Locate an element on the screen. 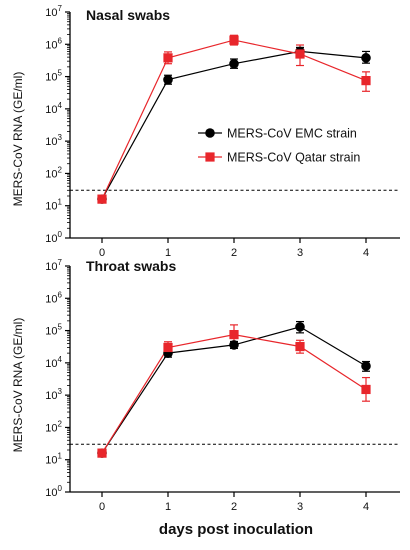 Image resolution: width=410 pixels, height=550 pixels. y-axis-label-nasal: MERS-CoV RNA (GE/ml) is located at coordinates (18, 139).